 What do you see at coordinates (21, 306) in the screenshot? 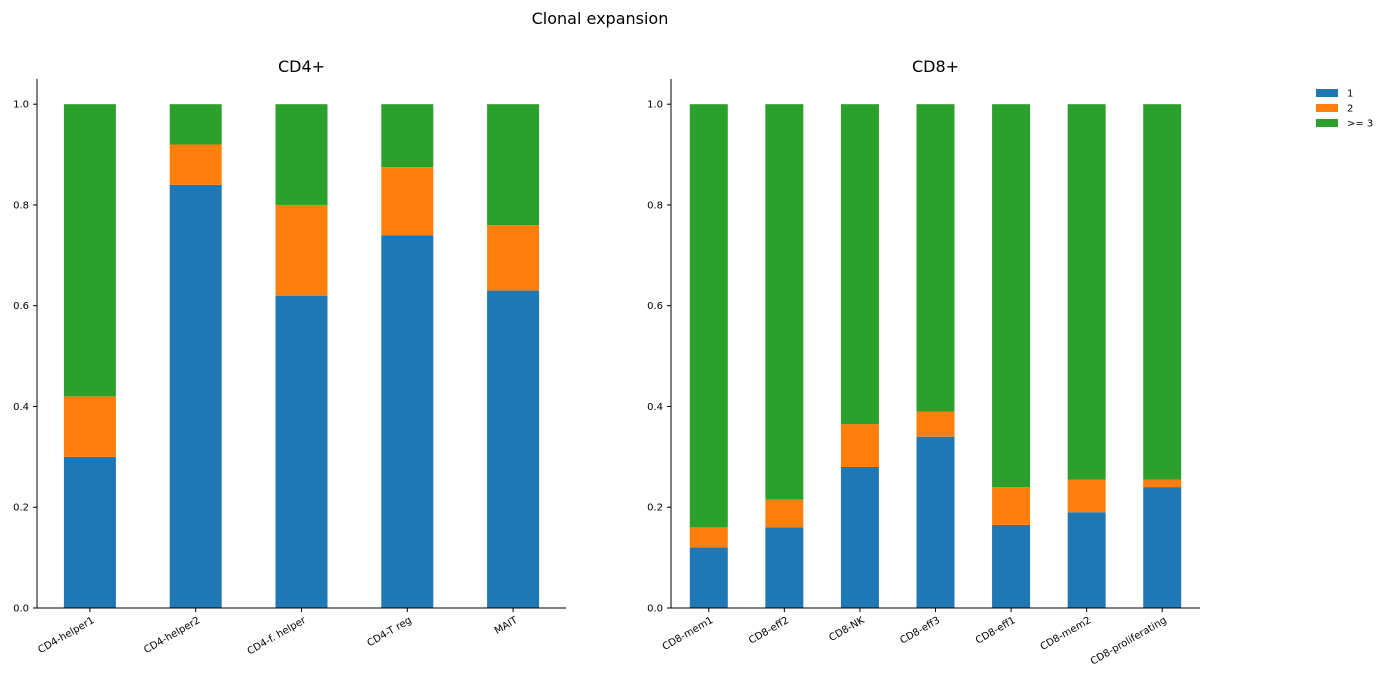
I see `cd4-y-tick-label: 0.6` at bounding box center [21, 306].